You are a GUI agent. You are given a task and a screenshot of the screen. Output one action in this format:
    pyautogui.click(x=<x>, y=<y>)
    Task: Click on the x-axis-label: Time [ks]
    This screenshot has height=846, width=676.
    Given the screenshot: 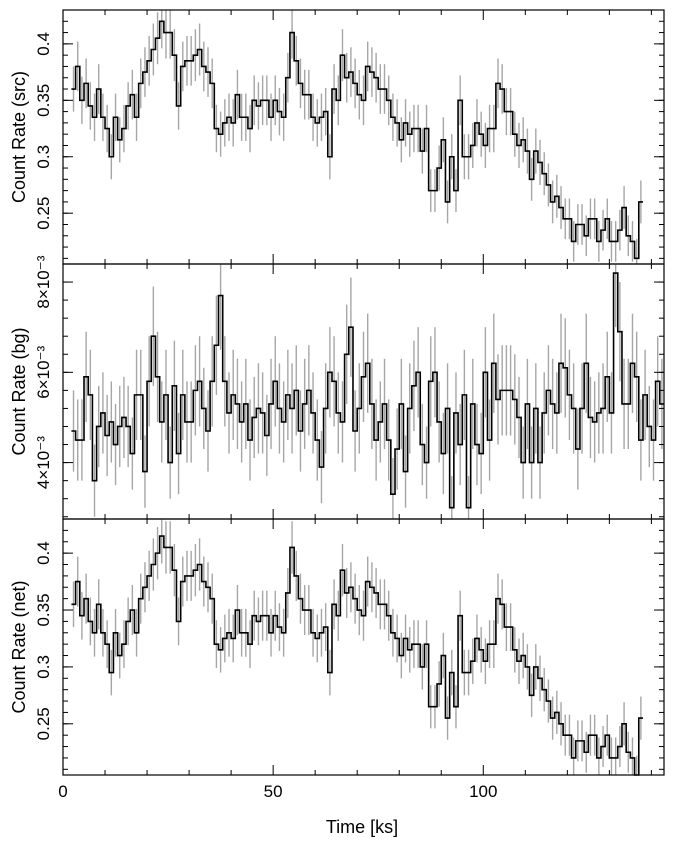 What is the action you would take?
    pyautogui.click(x=362, y=827)
    